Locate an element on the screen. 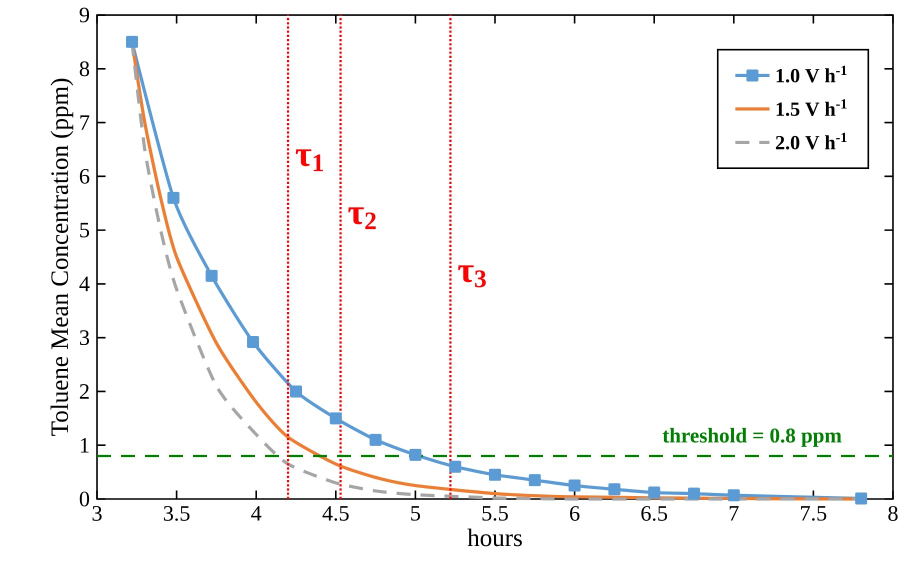 The height and width of the screenshot is (579, 901). y-tick-label: 9 is located at coordinates (85, 15).